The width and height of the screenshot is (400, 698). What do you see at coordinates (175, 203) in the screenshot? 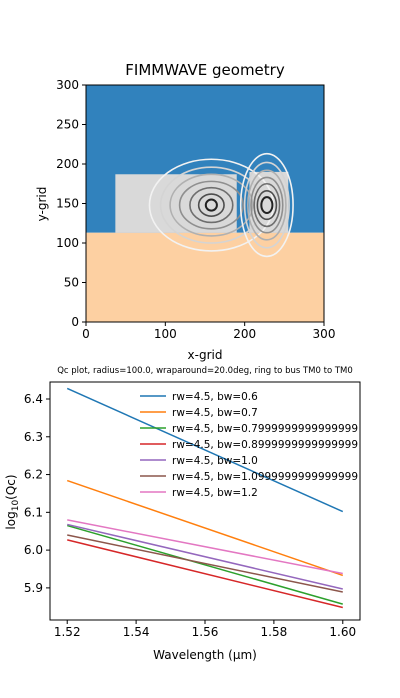
I see `region-ring-waveguide` at bounding box center [175, 203].